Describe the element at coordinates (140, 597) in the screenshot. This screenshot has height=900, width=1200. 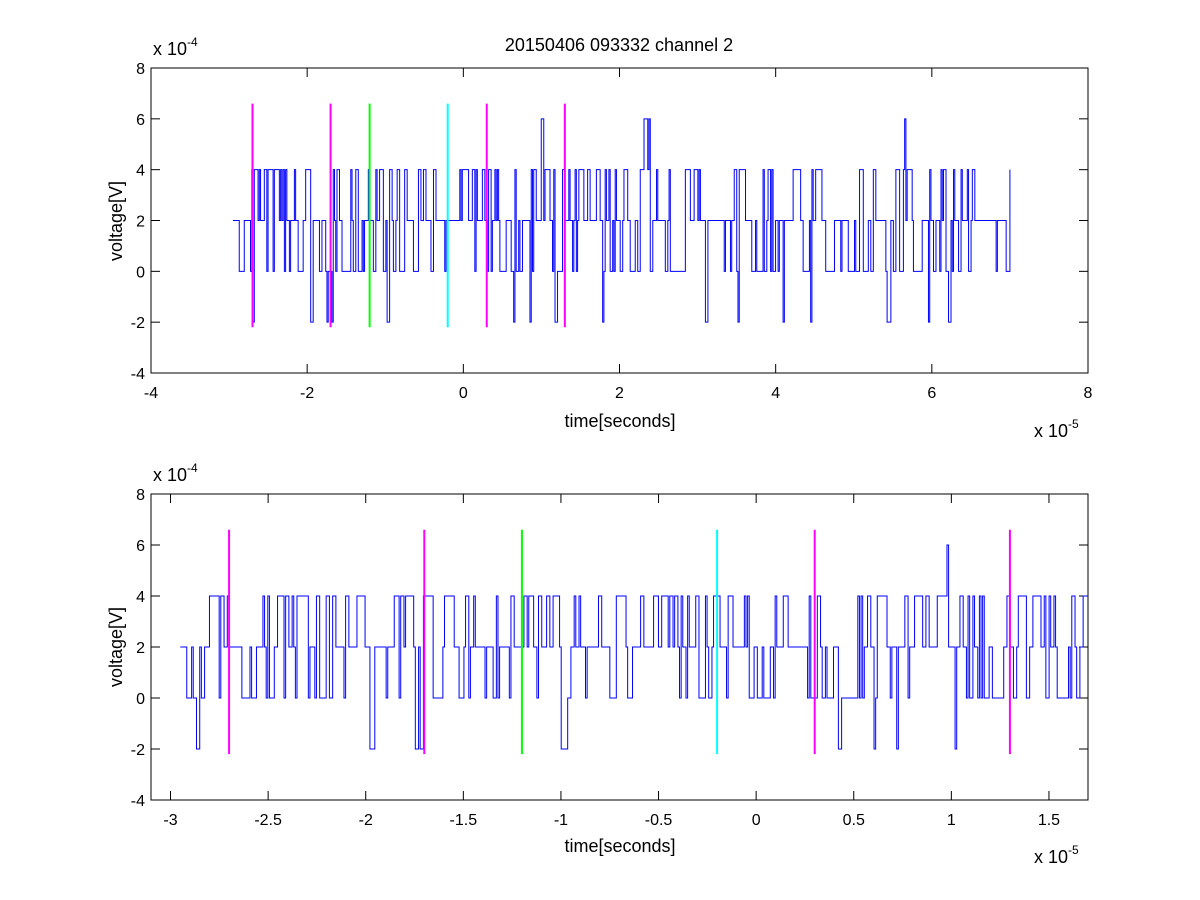
I see `bottom-y-tick-label: 4` at that location.